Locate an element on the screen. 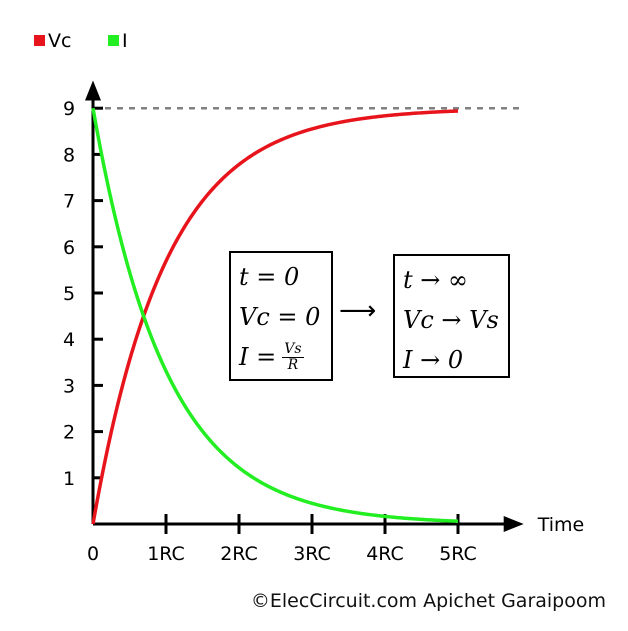 This screenshot has width=628, height=631. final-voltage-line: Vc → Vs is located at coordinates (451, 320).